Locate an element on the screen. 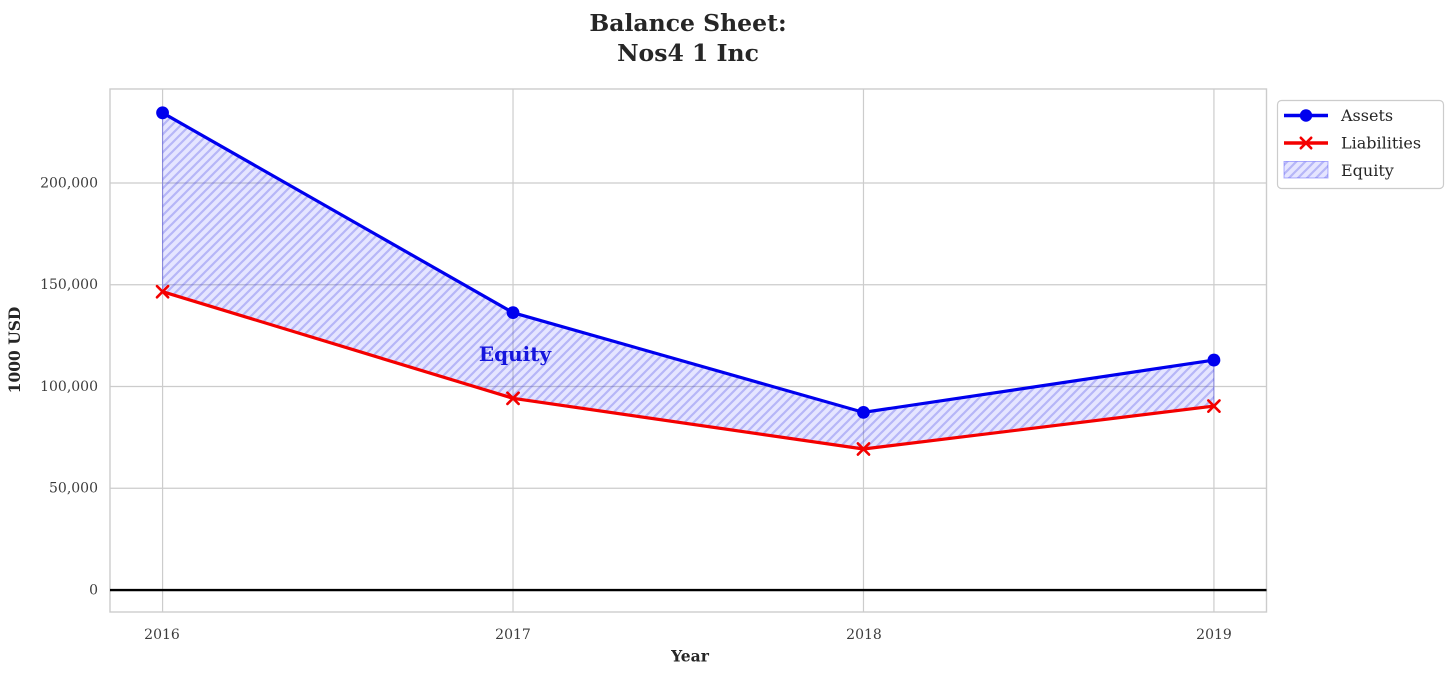  y-tick-150000: 150,000 is located at coordinates (69, 285).